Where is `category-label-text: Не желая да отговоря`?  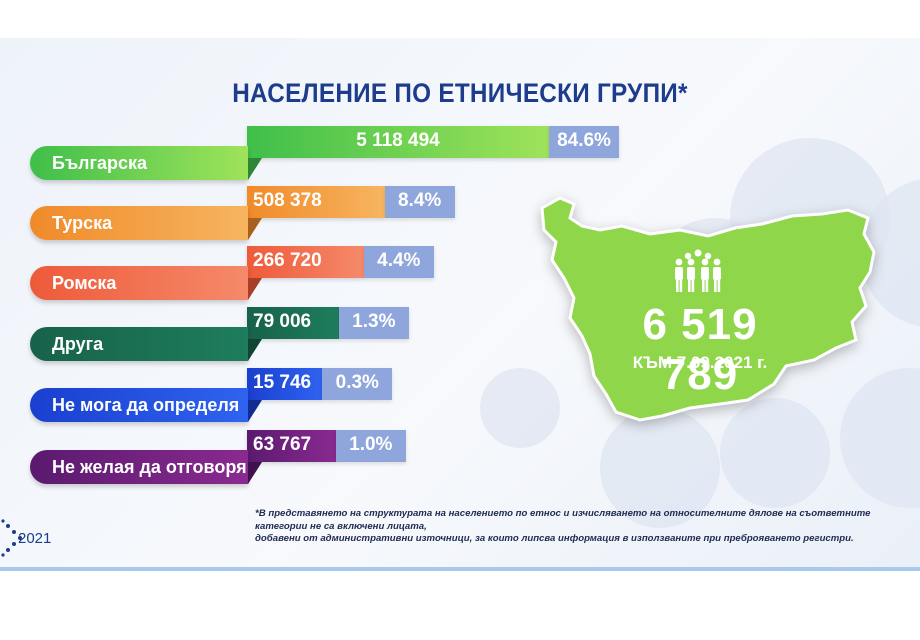
category-label-text: Не желая да отговоря is located at coordinates (149, 467).